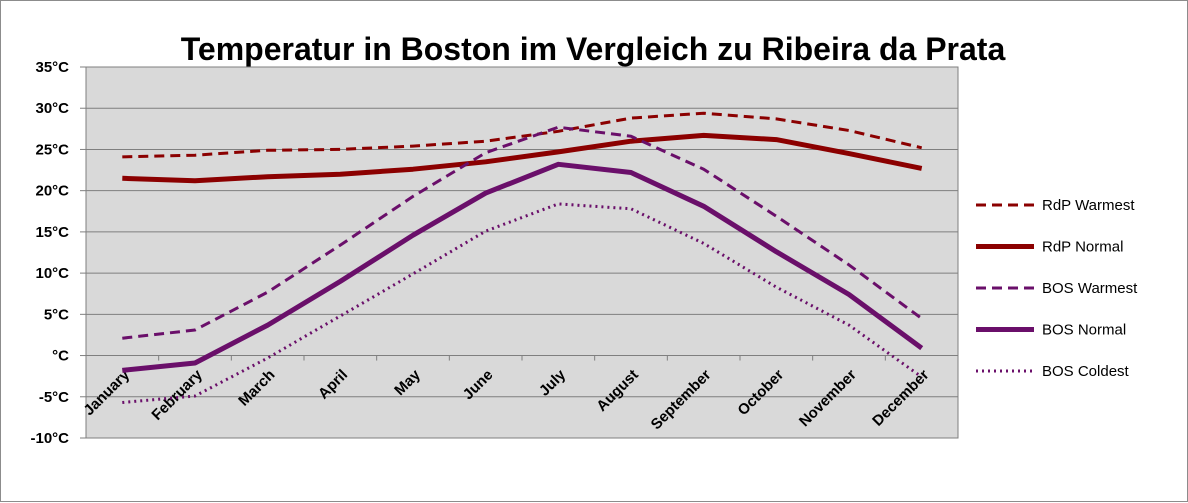 This screenshot has width=1188, height=503. I want to click on y-tick-label: 20°C, so click(52, 191).